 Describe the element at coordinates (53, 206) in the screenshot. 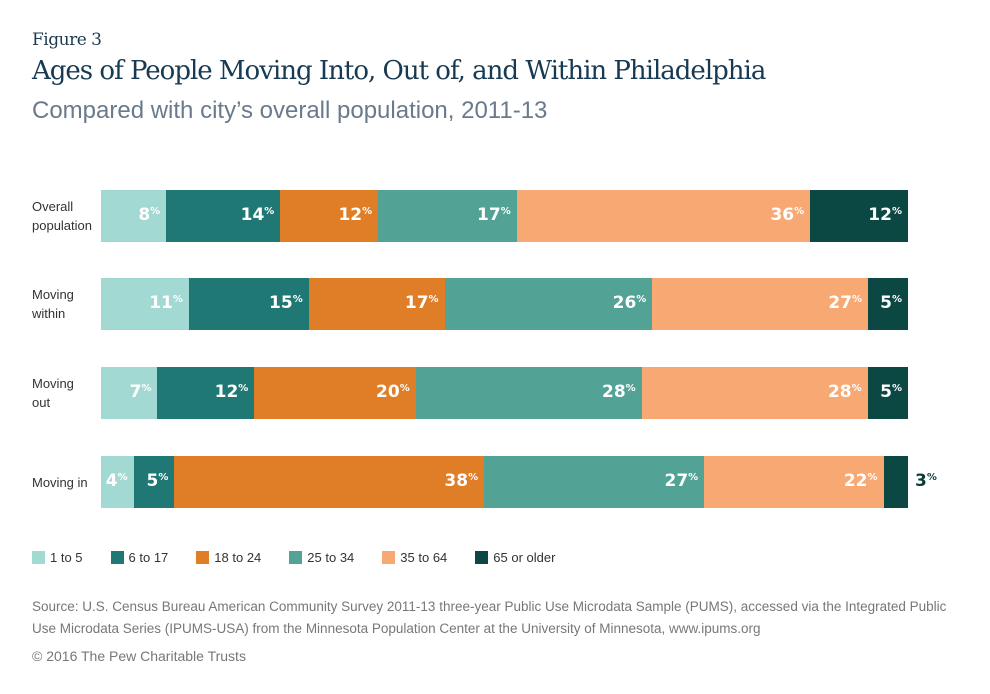

I see `row-label-line: Overall` at that location.